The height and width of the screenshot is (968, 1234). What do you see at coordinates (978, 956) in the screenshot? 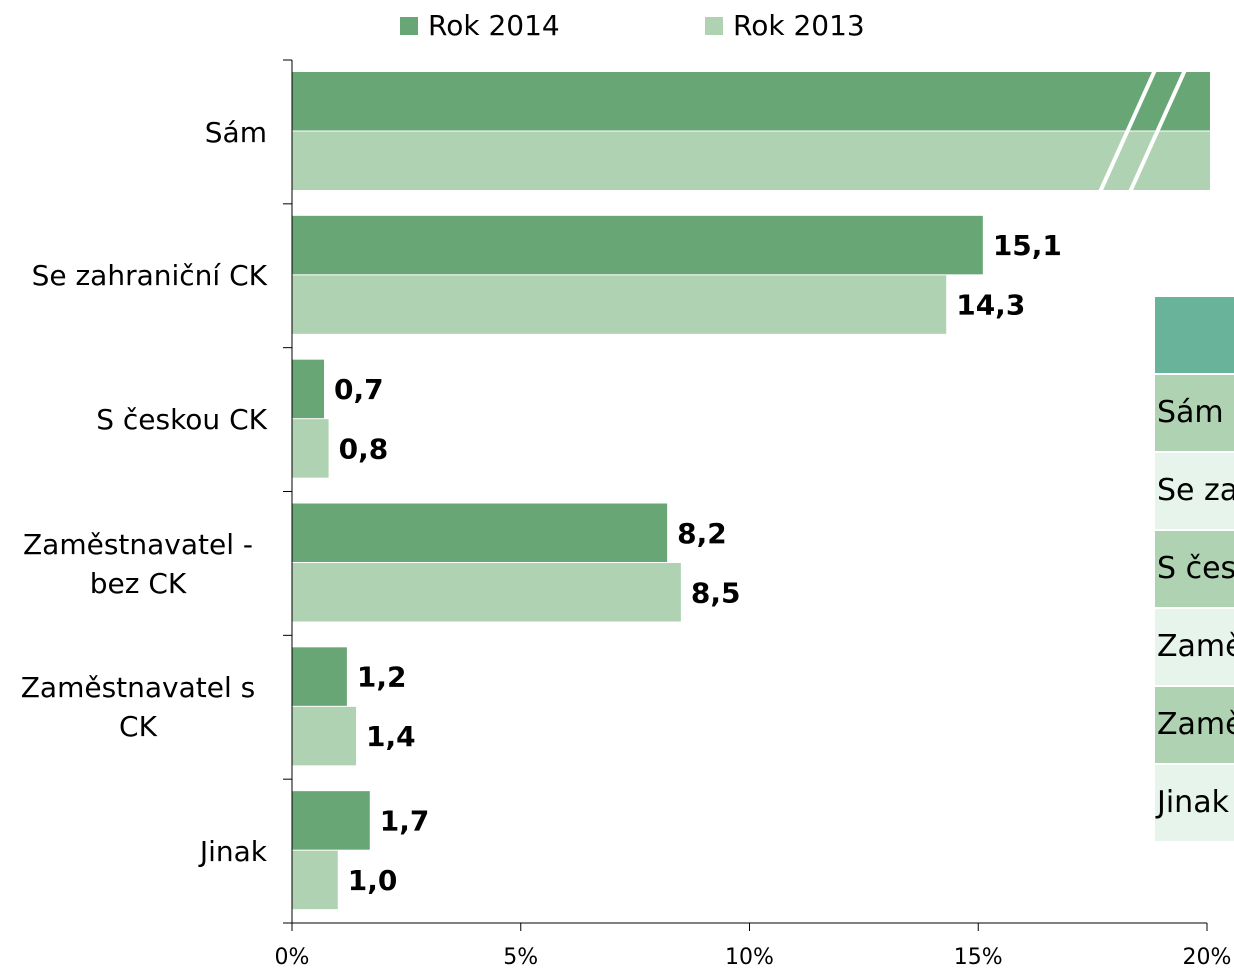
I see `x-tick-label: 15%` at bounding box center [978, 956].